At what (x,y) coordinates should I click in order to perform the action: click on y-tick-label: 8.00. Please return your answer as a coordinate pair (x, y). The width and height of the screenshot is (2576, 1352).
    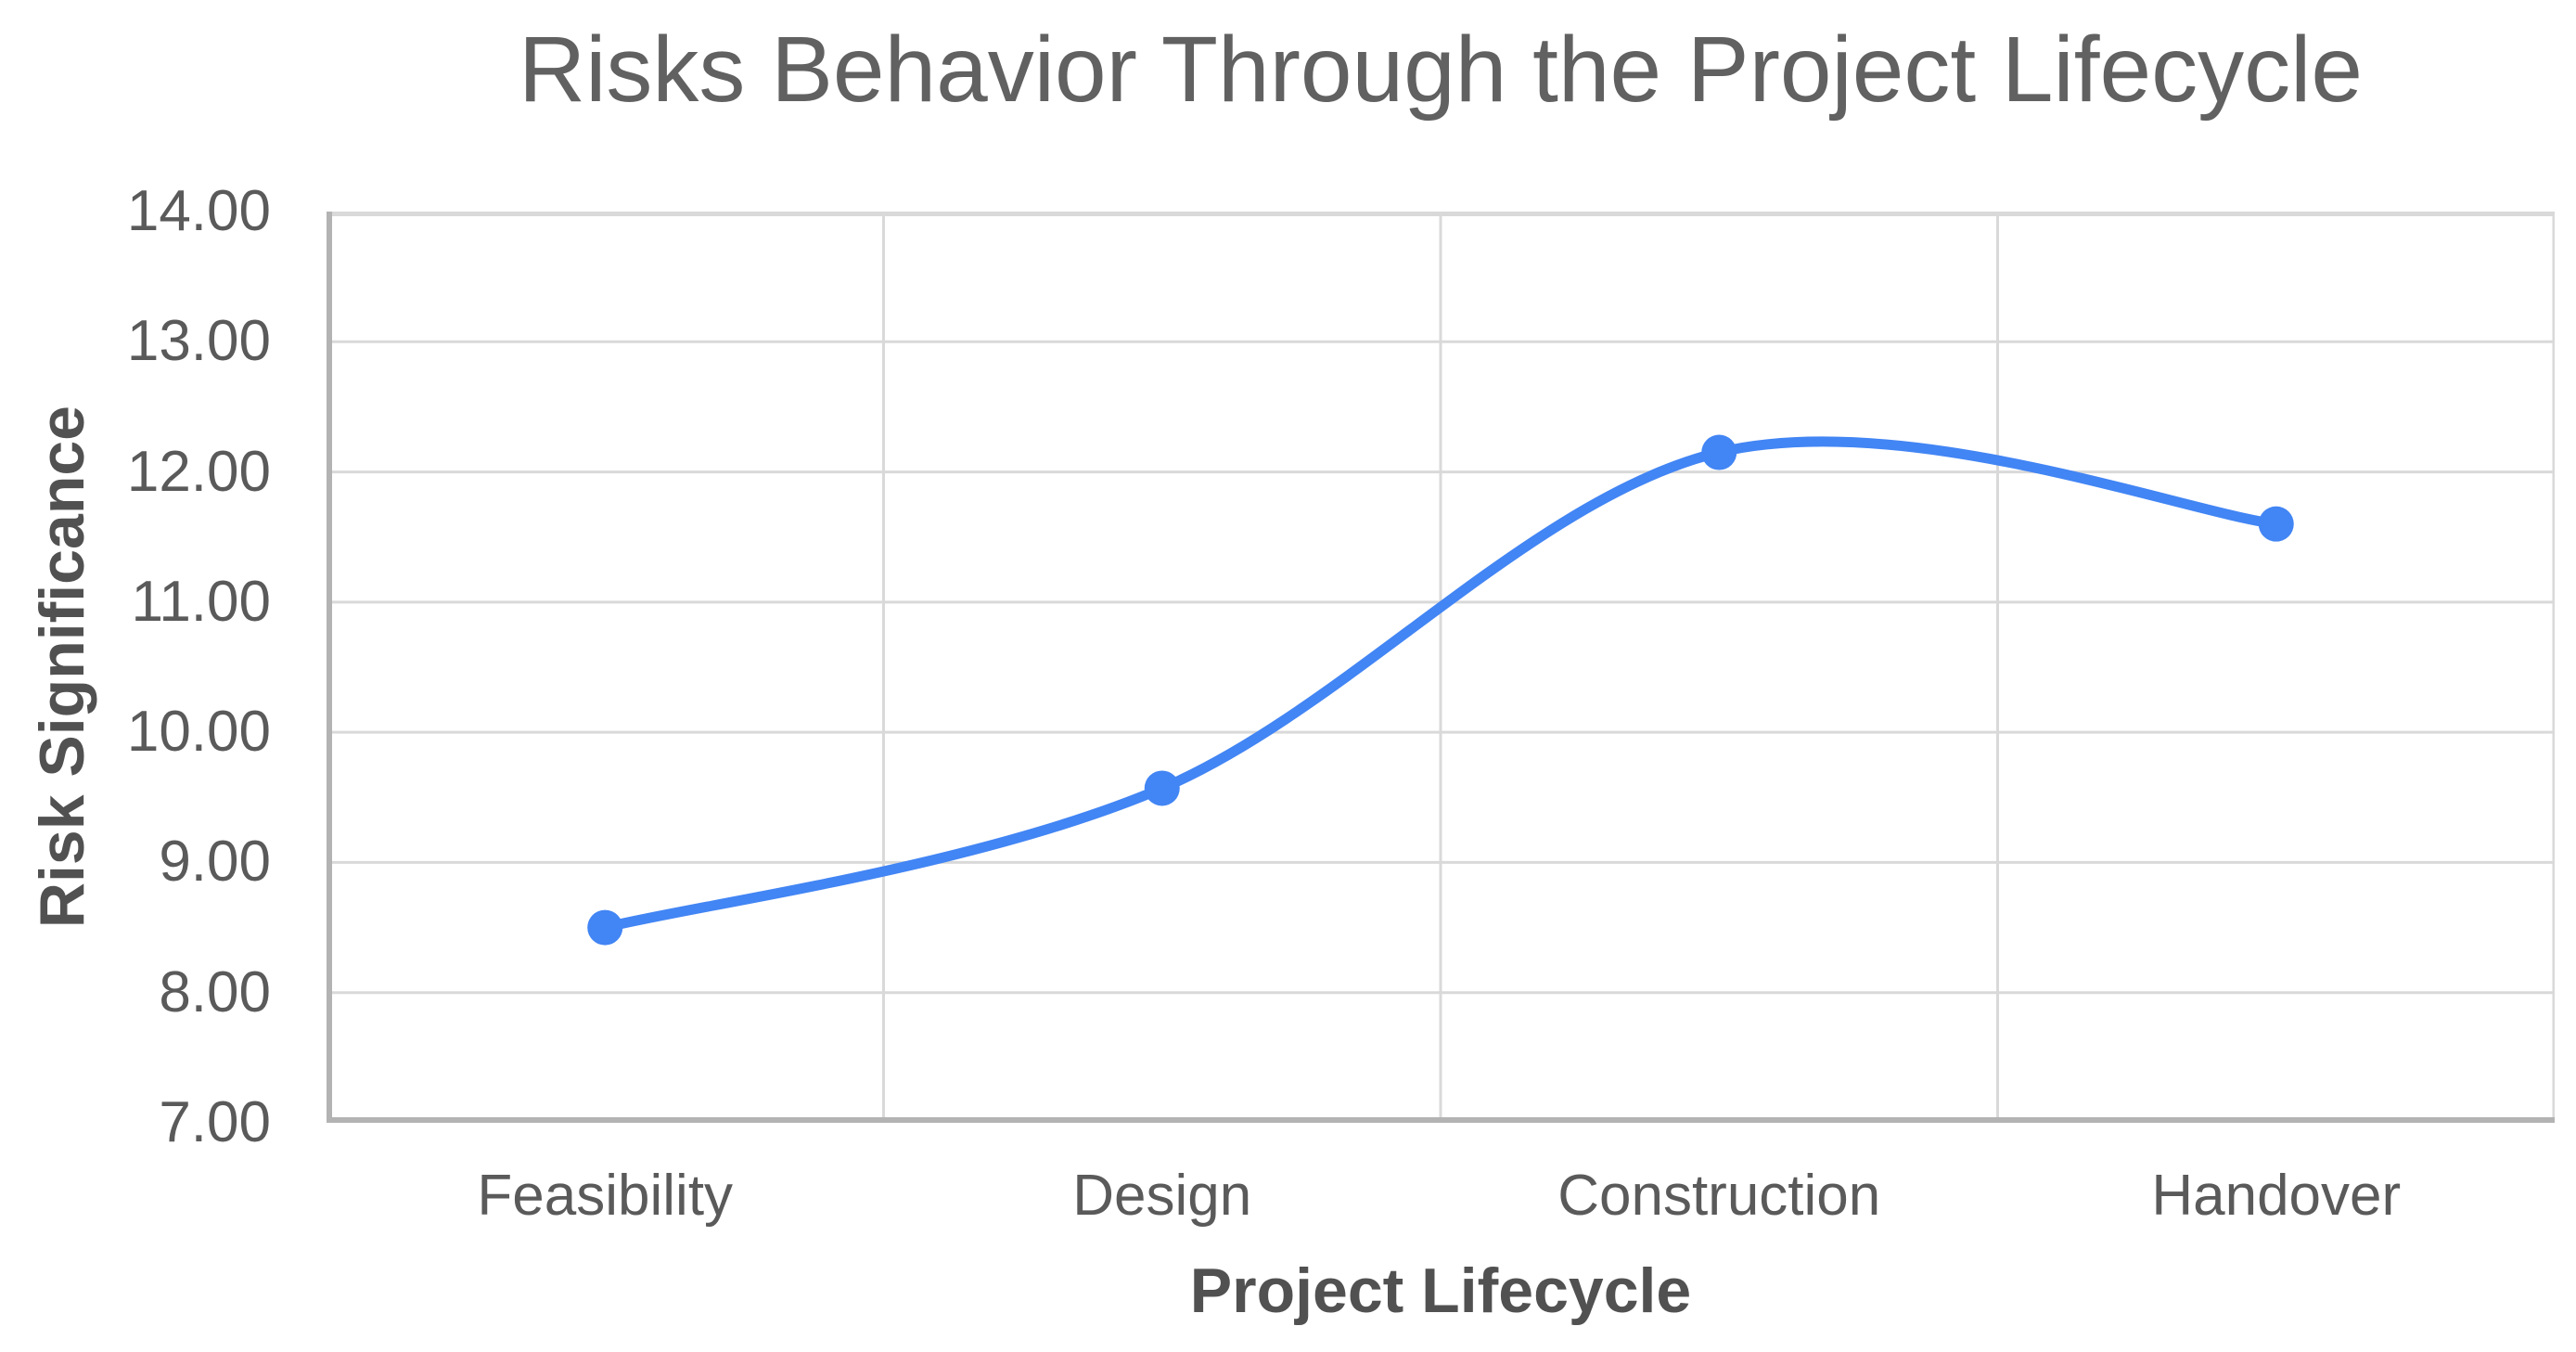
    Looking at the image, I should click on (215, 991).